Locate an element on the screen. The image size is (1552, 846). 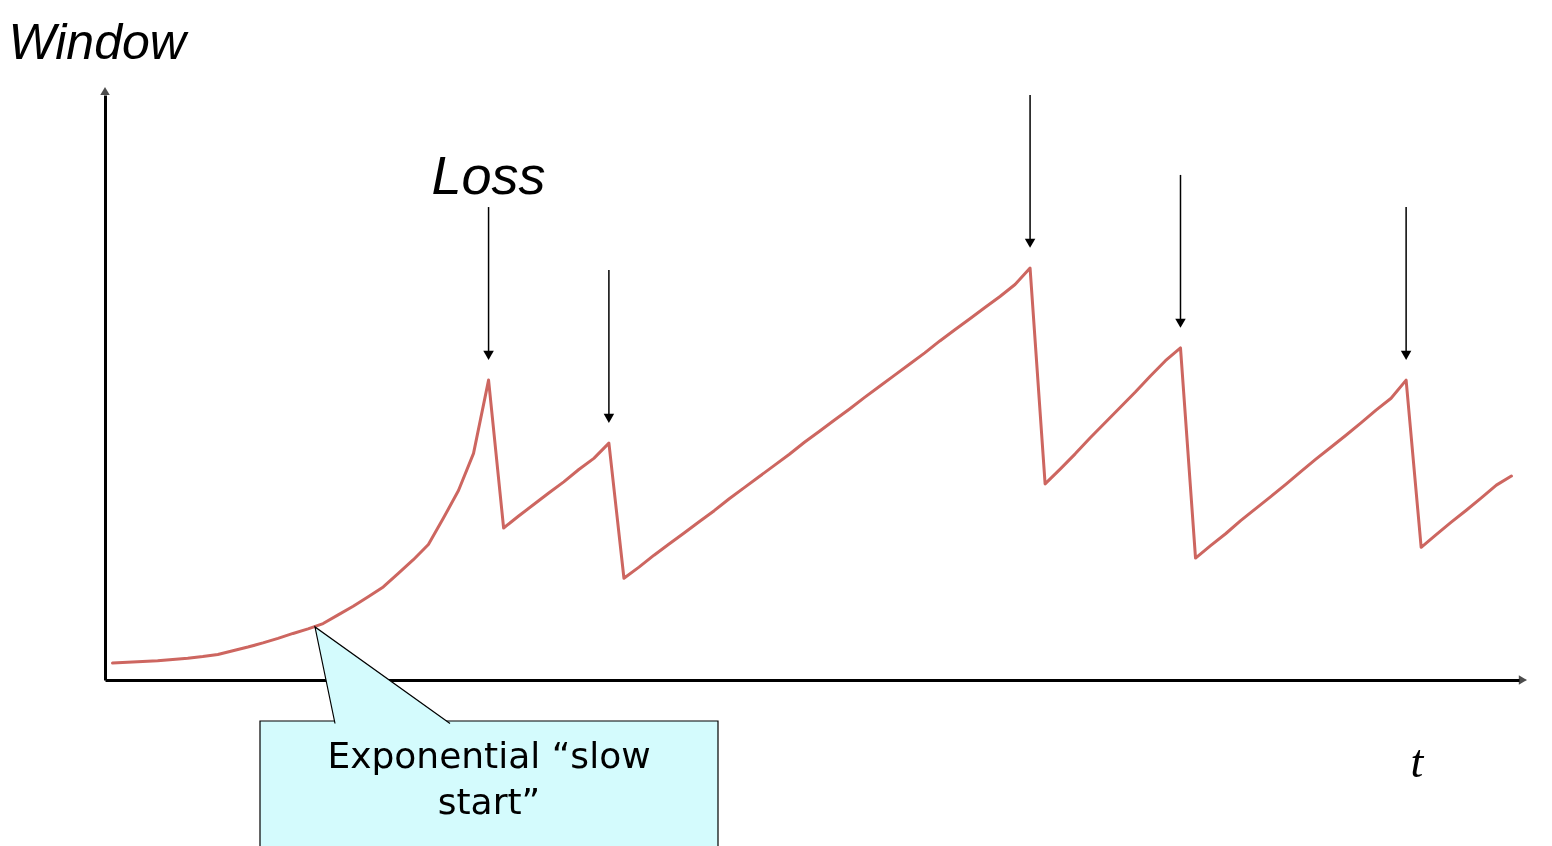
x-axis-title: t is located at coordinates (1417, 761).